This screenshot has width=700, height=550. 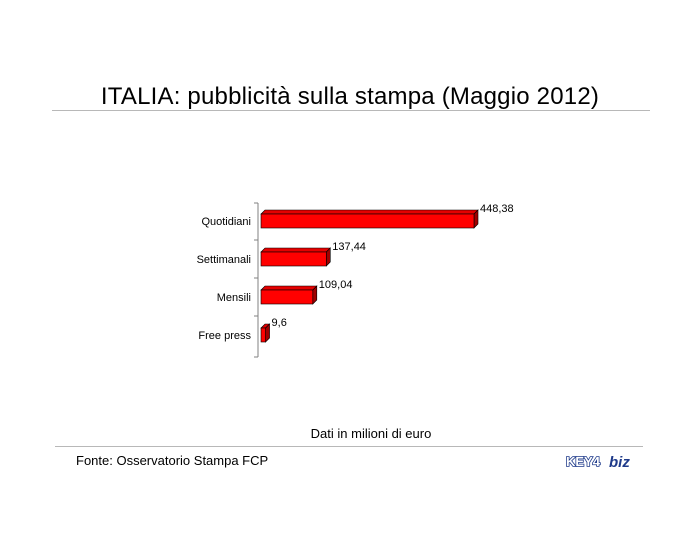 What do you see at coordinates (349, 247) in the screenshot?
I see `data-label: 137,44` at bounding box center [349, 247].